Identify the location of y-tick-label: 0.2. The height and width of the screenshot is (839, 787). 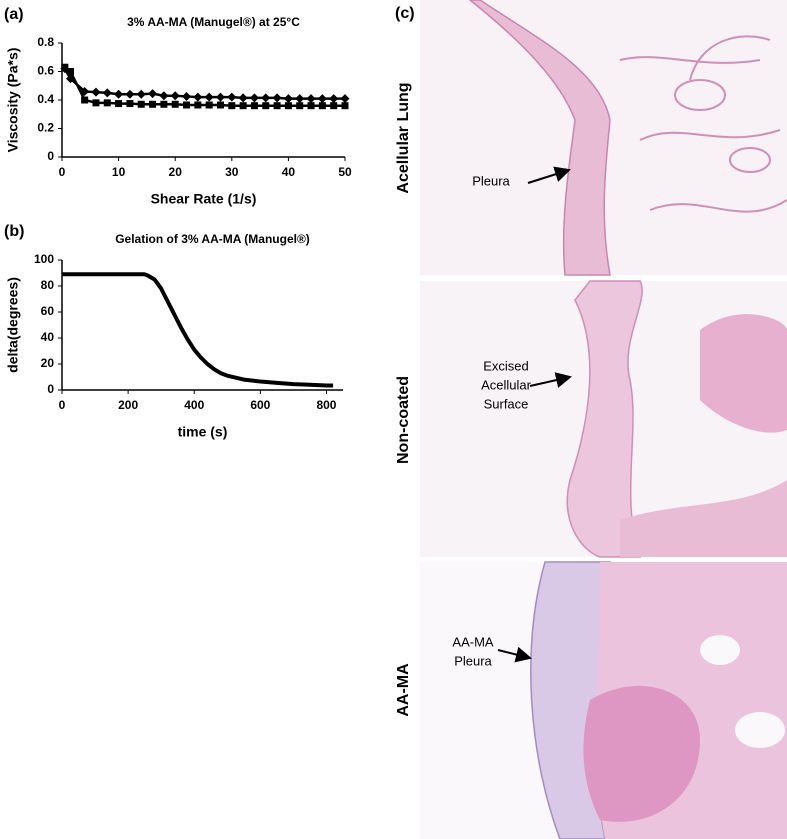
(45, 128).